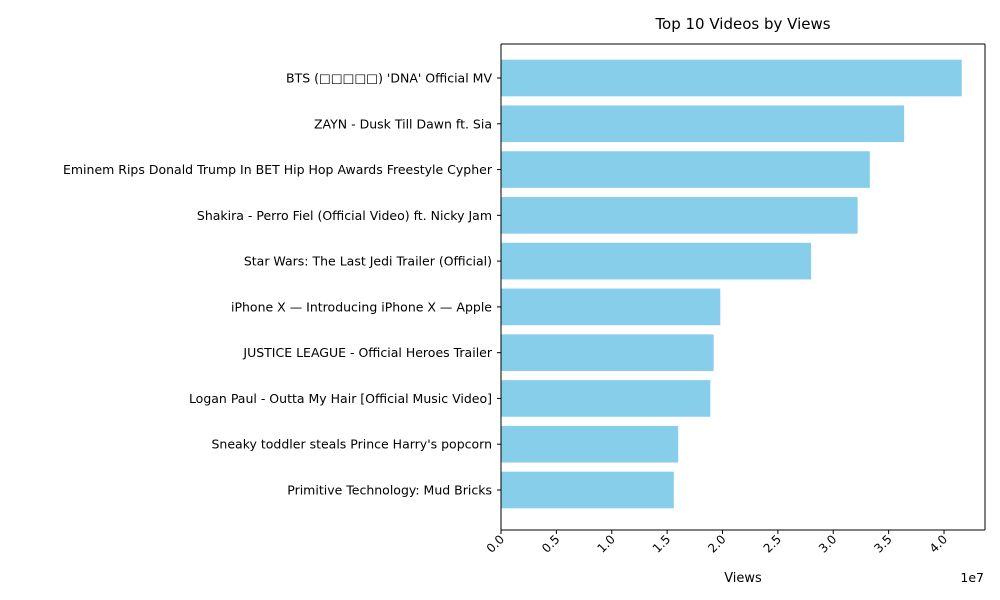  I want to click on x-tick-label: 2.0, so click(716, 543).